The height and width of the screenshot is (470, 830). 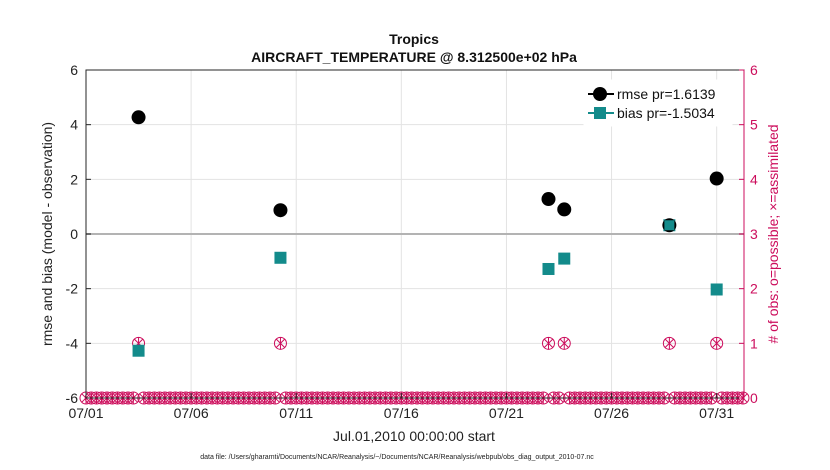 I want to click on y-tick-label-left: 4, so click(x=74, y=125).